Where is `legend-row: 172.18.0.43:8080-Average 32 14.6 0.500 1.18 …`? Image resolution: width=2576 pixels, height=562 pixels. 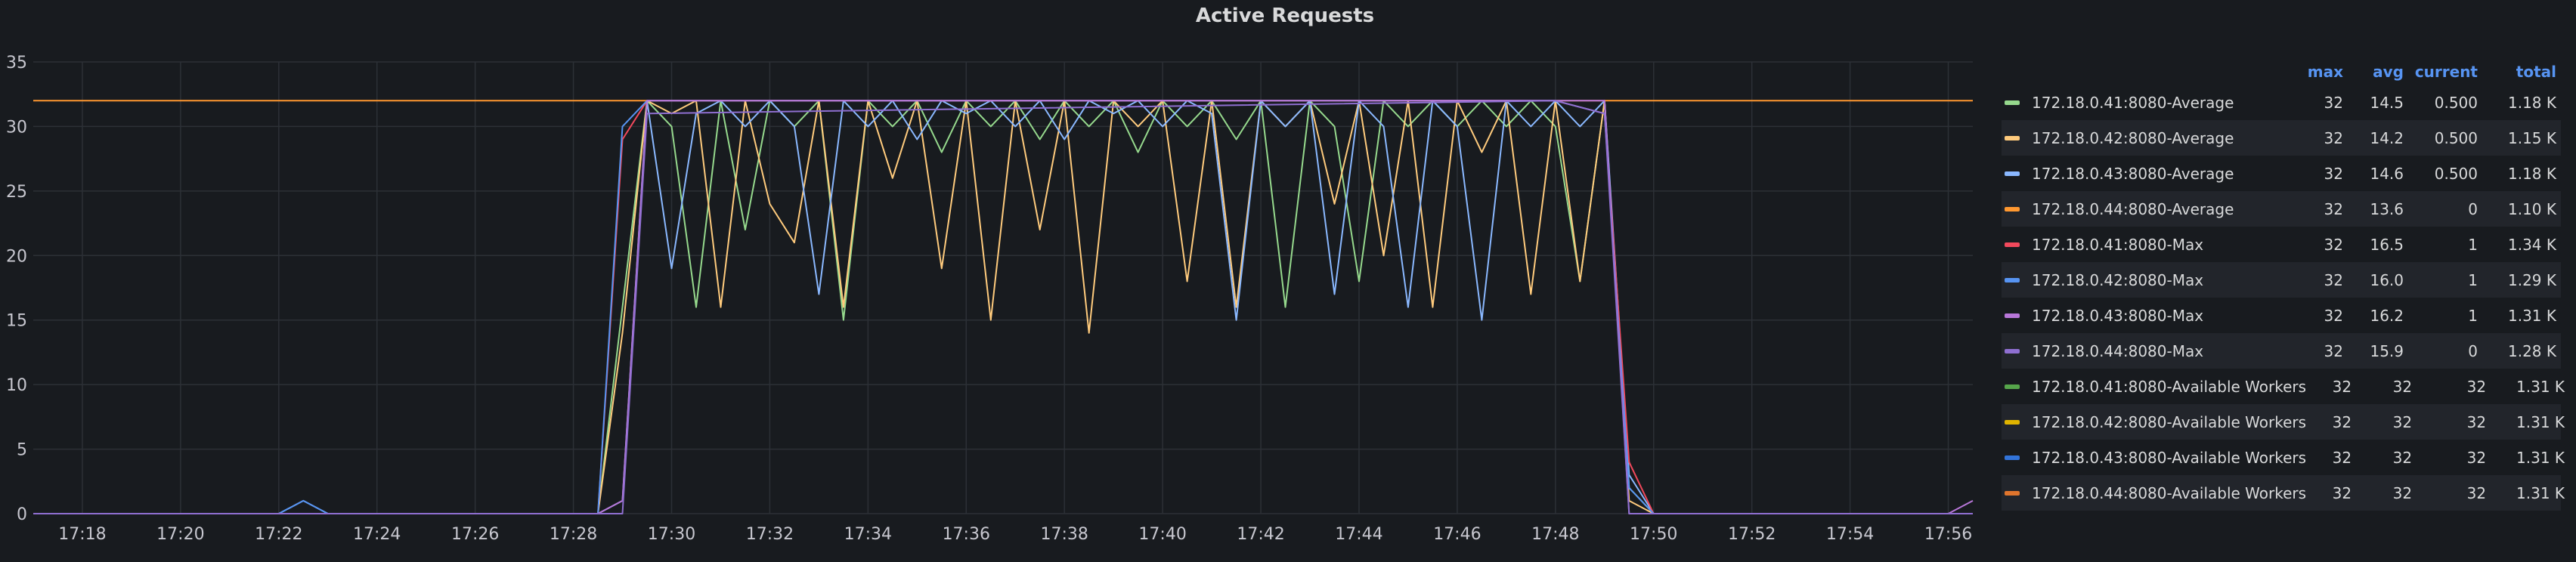 legend-row: 172.18.0.43:8080-Average 32 14.6 0.500 1.18 … is located at coordinates (2281, 173).